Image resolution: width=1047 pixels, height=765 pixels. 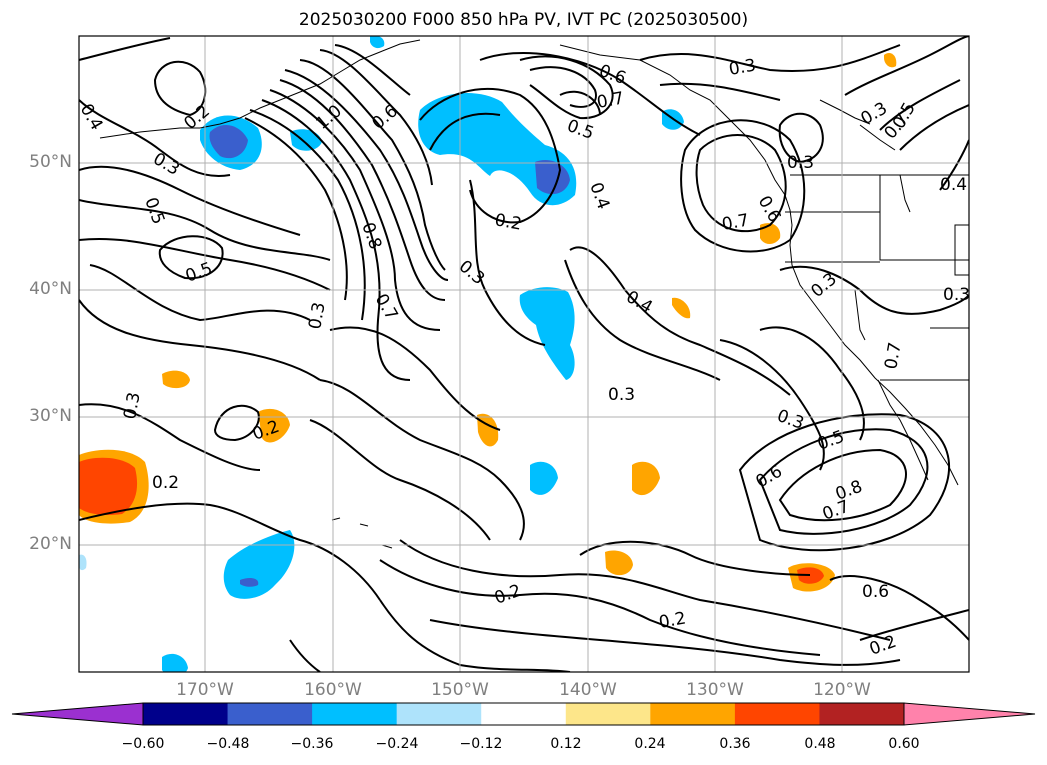 I want to click on lon-label-170w: 170°W, so click(x=205, y=690).